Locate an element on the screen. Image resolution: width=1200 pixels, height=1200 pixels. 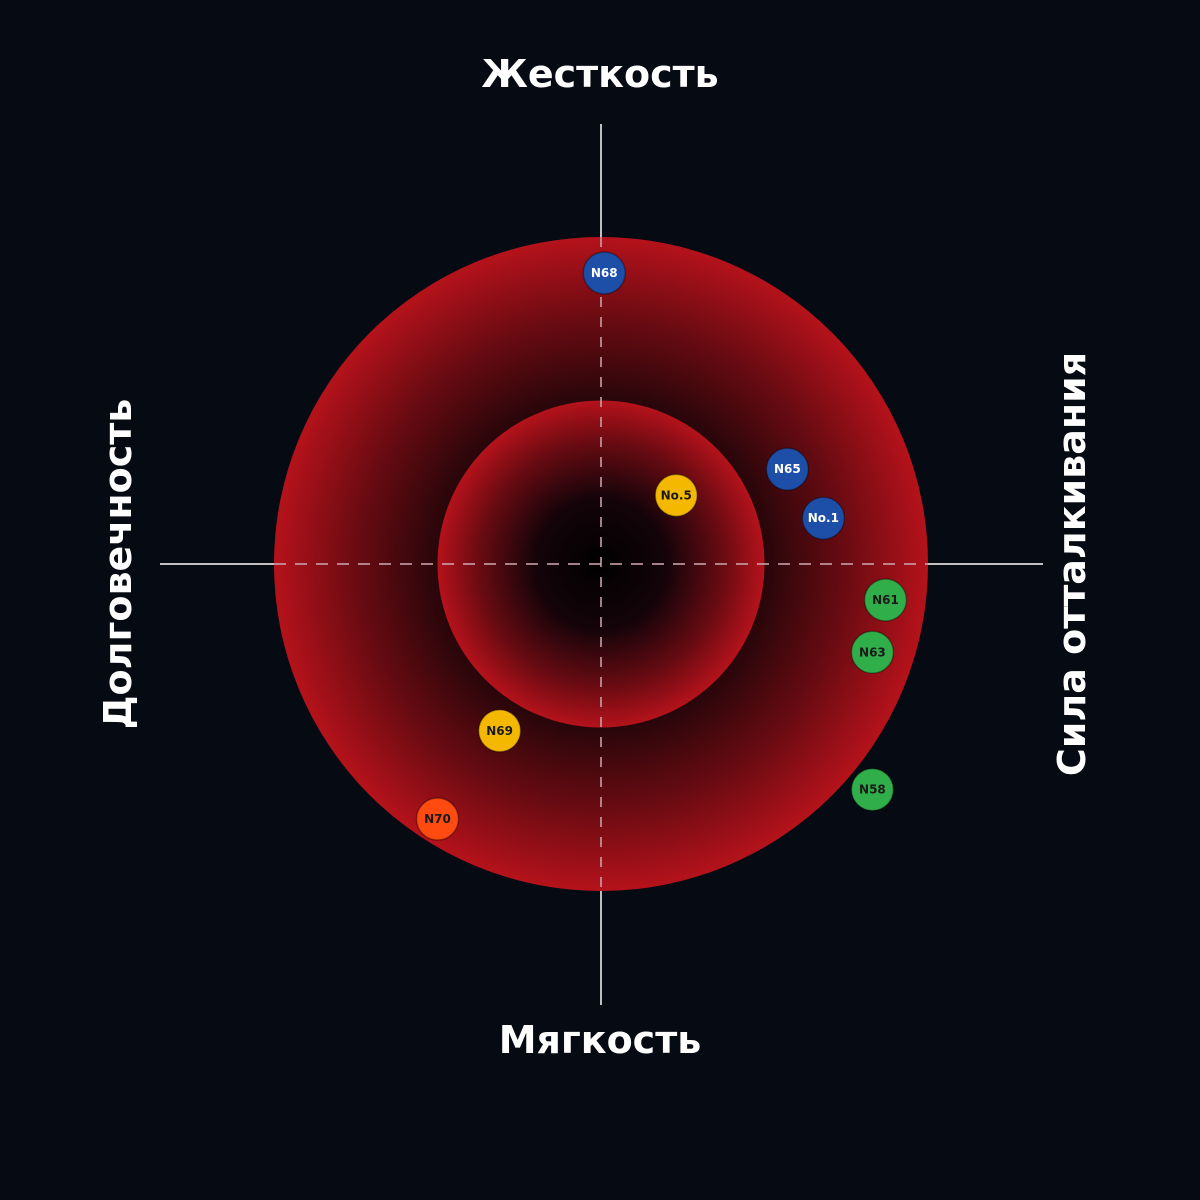
point-n58: N58 is located at coordinates (872, 789).